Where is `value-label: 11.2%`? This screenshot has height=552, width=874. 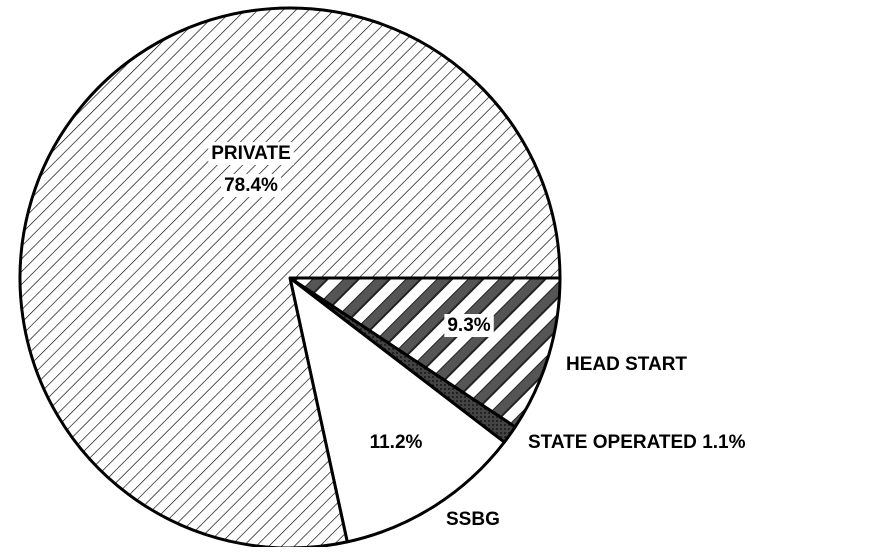 value-label: 11.2% is located at coordinates (396, 442).